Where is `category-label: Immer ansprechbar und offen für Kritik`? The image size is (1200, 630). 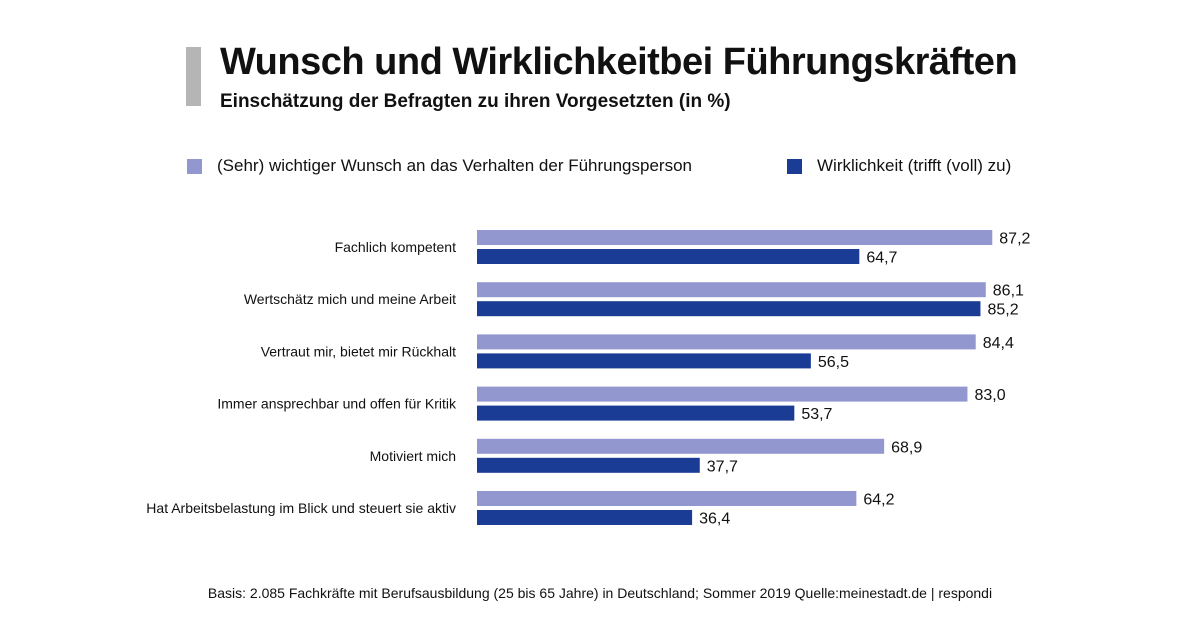
category-label: Immer ansprechbar und offen für Kritik is located at coordinates (337, 404).